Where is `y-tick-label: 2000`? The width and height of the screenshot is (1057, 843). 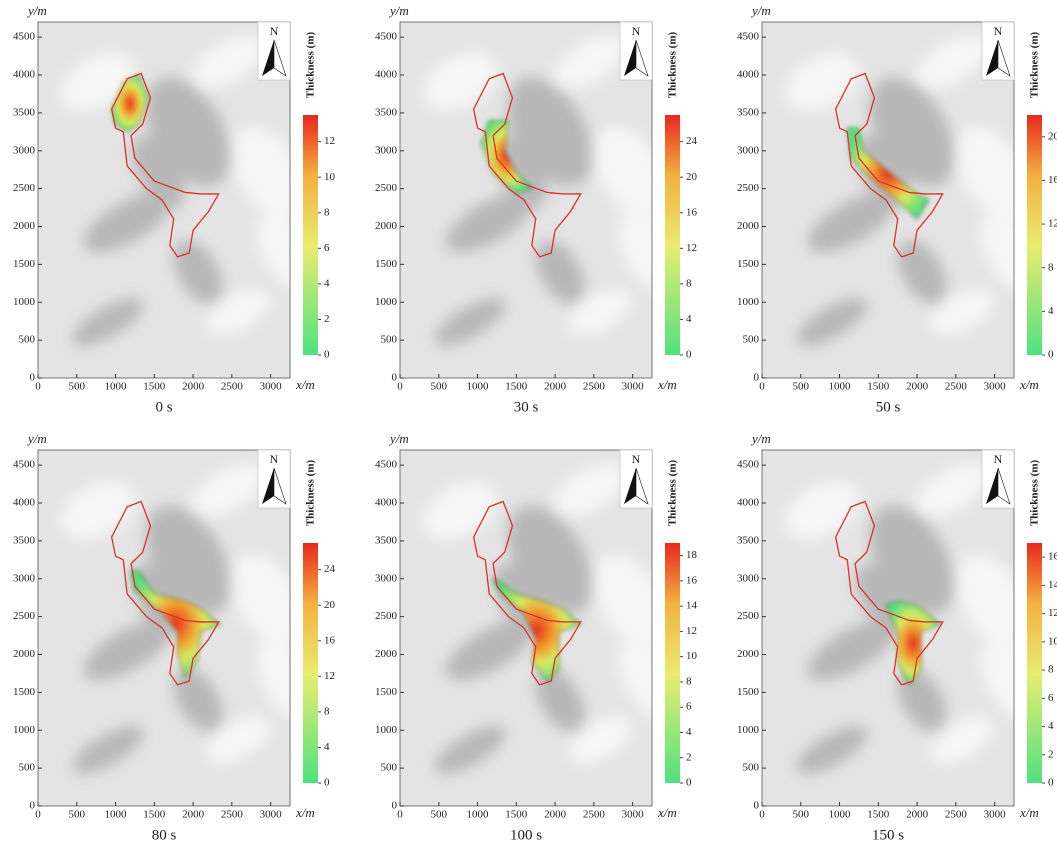 y-tick-label: 2000 is located at coordinates (24, 226).